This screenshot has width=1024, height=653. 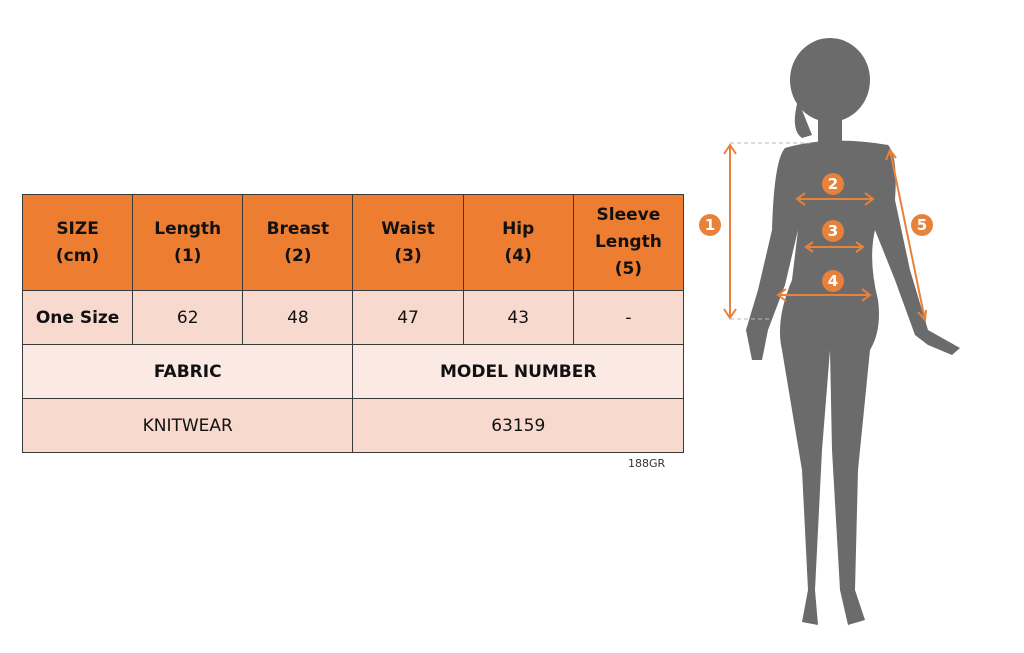 What do you see at coordinates (298, 242) in the screenshot?
I see `header-breast: Breast (2)` at bounding box center [298, 242].